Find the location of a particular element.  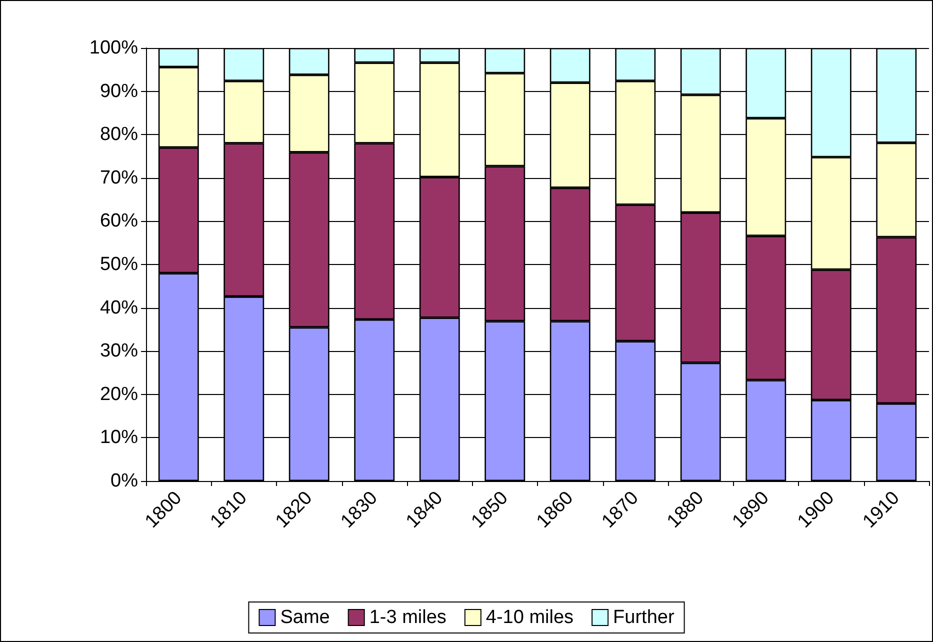

legend-label: 1-3 miles is located at coordinates (407, 617).